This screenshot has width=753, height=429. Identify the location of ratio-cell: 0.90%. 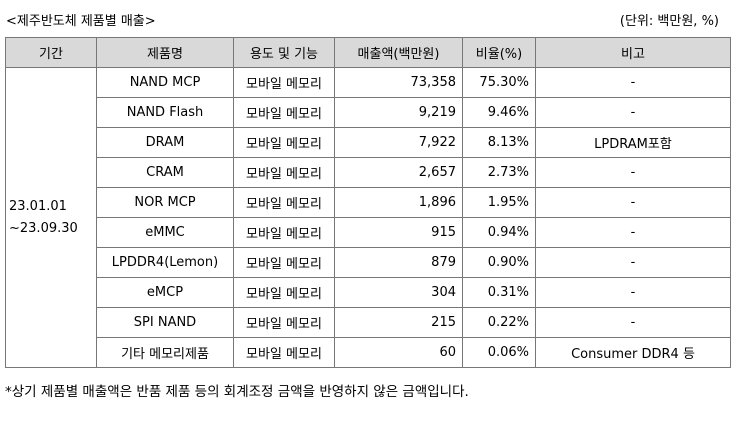
(499, 262).